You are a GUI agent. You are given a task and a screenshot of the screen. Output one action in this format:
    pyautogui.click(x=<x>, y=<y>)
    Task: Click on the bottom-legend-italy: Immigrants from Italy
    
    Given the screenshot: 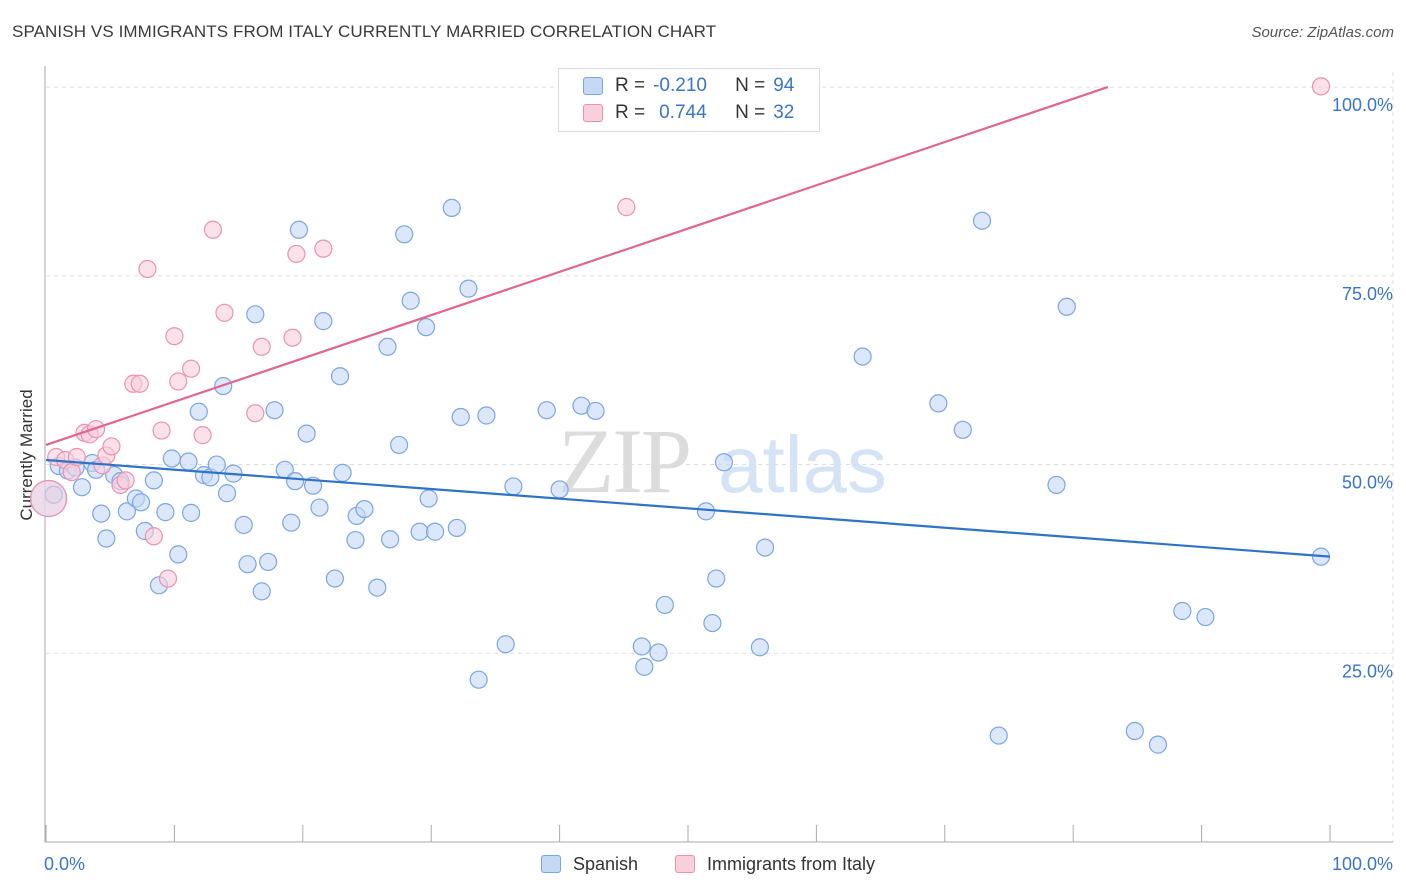 What is the action you would take?
    pyautogui.click(x=775, y=864)
    